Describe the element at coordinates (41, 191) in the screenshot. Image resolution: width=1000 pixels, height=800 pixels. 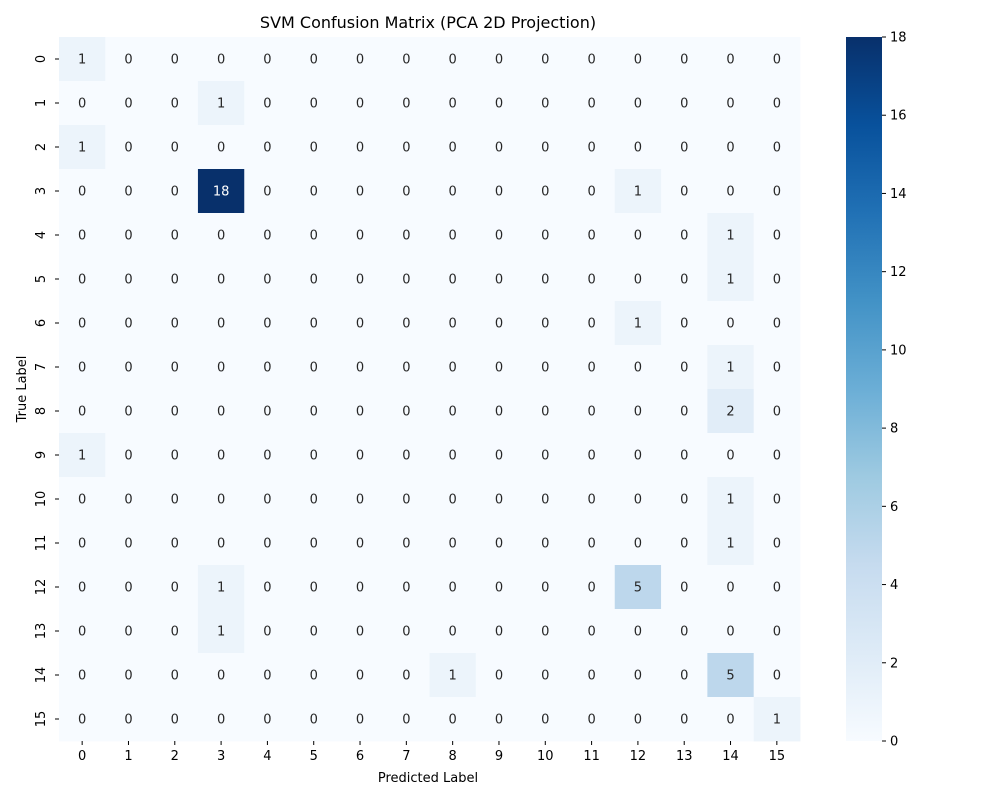
I see `y-tick-label: 3` at that location.